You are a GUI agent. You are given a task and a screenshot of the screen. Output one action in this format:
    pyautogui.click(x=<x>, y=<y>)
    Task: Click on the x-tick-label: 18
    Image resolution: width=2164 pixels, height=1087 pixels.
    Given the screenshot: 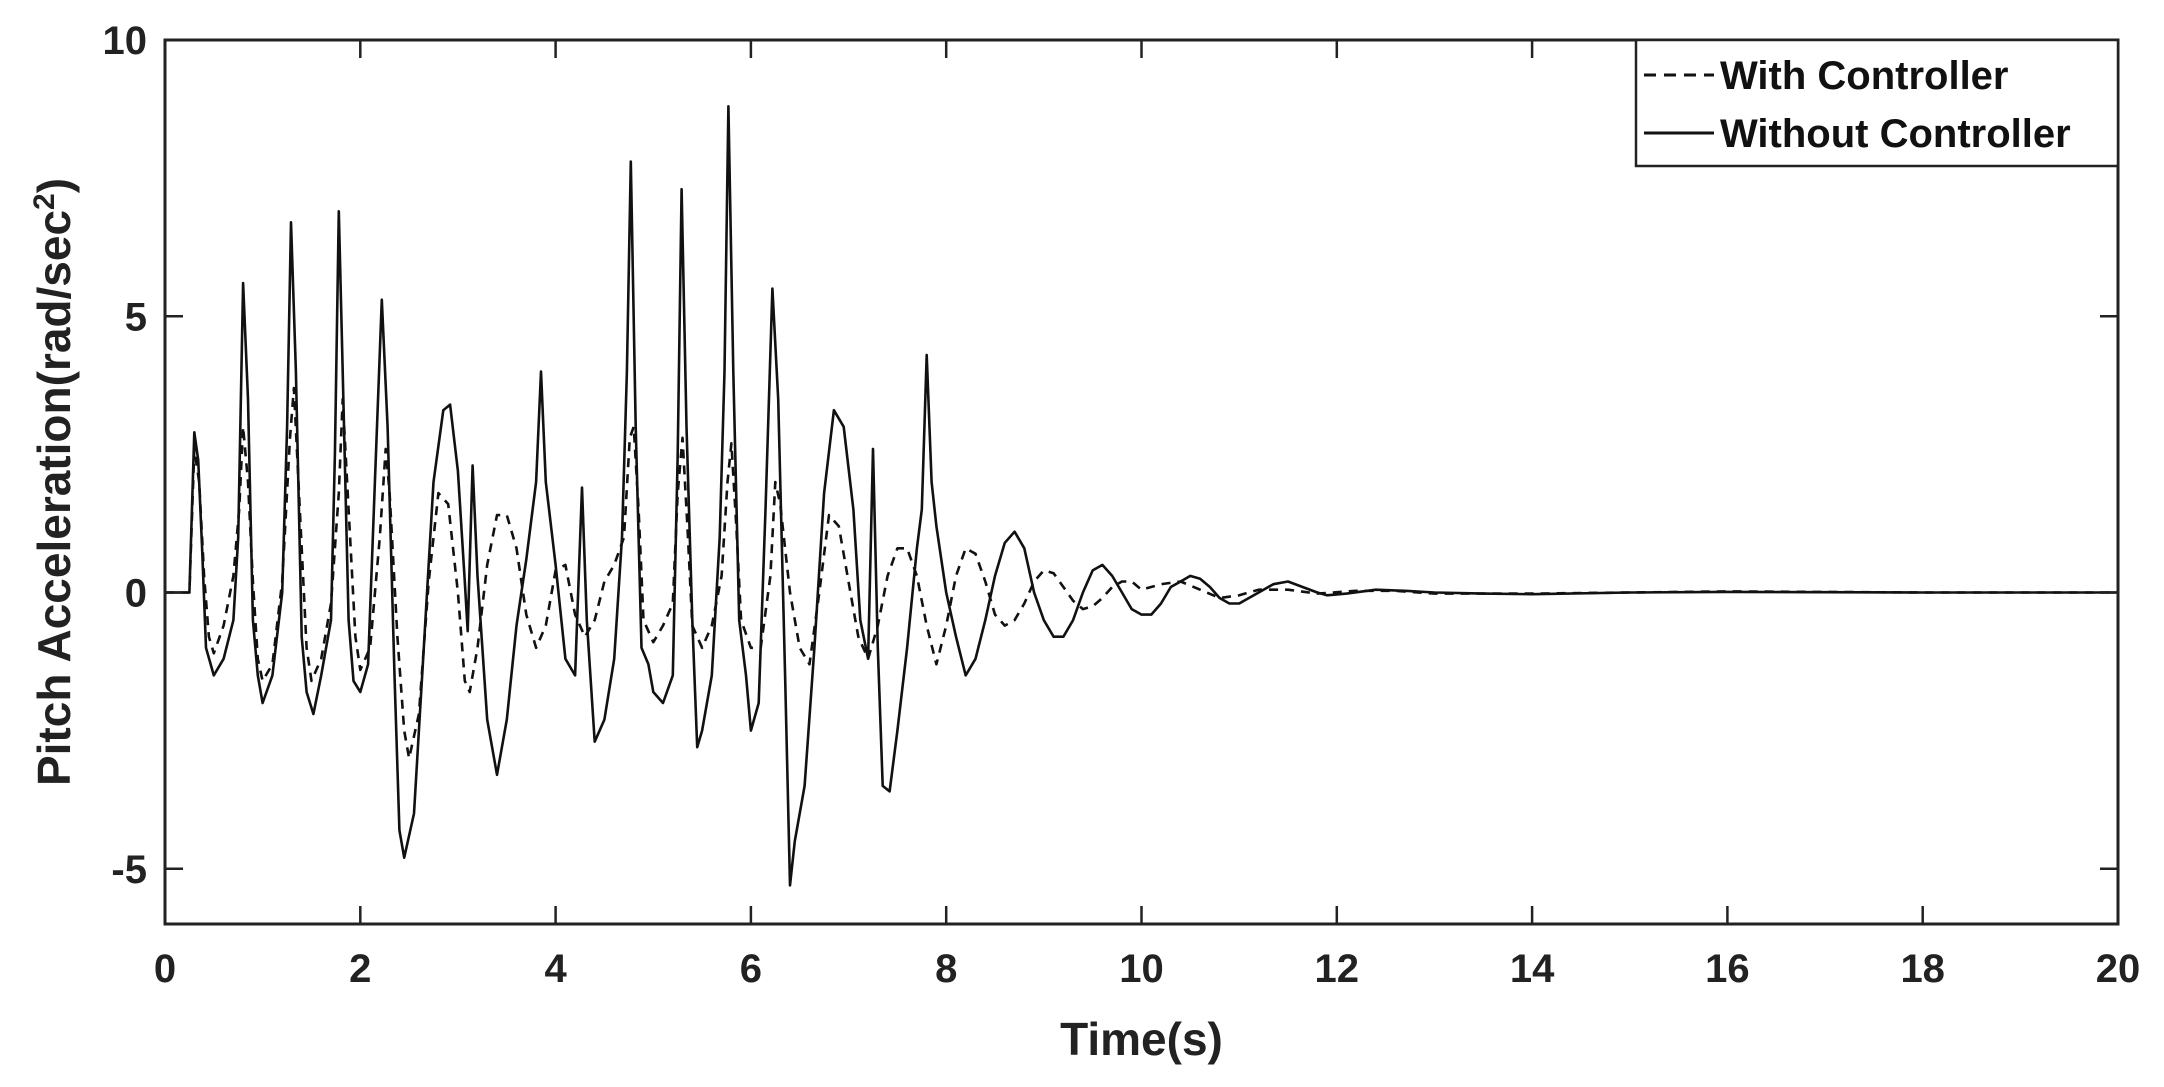 What is the action you would take?
    pyautogui.click(x=1922, y=969)
    